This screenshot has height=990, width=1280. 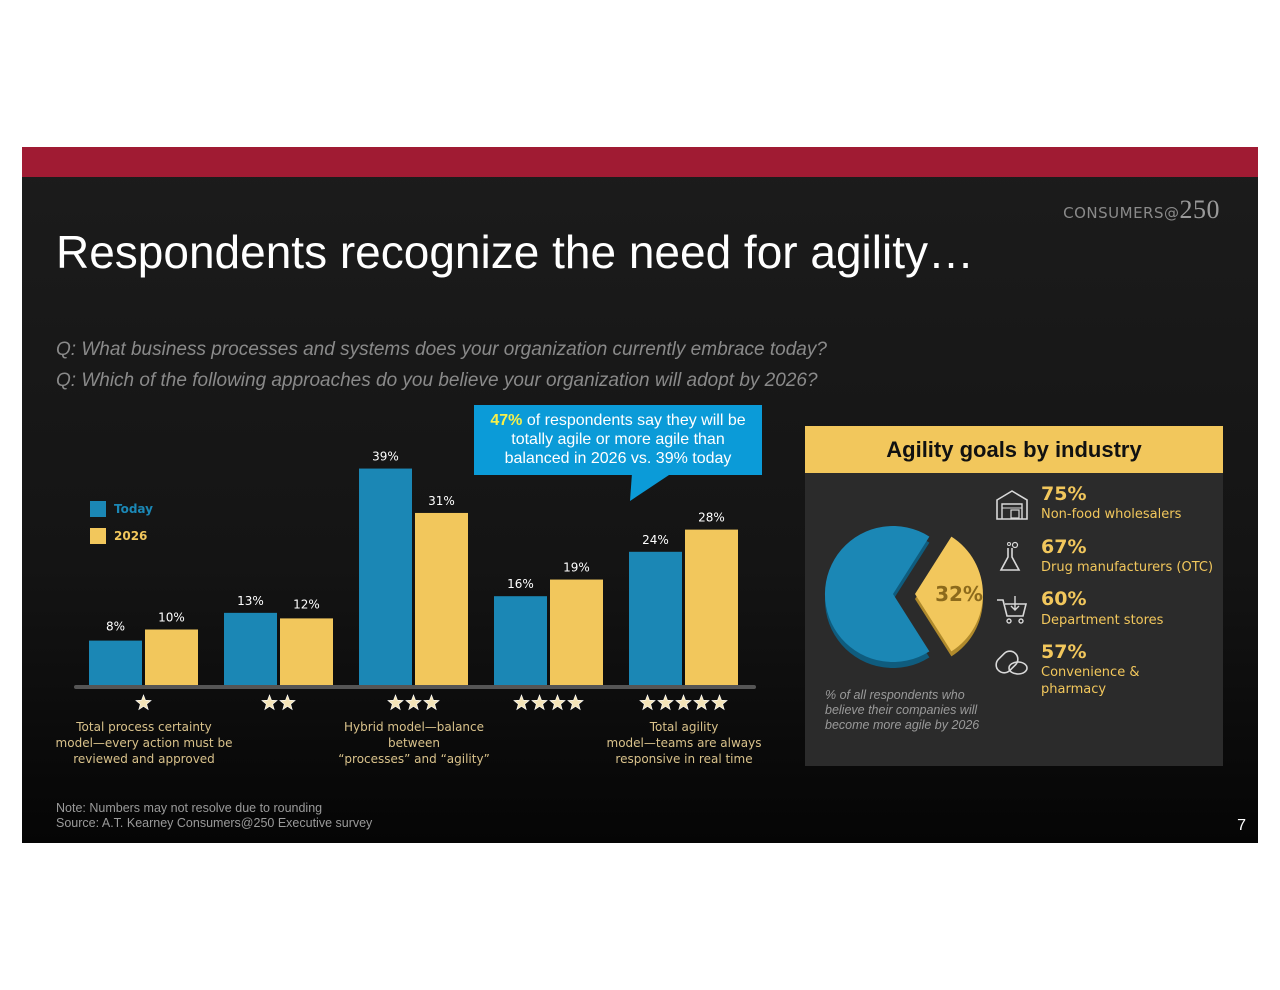 What do you see at coordinates (640, 162) in the screenshot?
I see `top-accent-bar` at bounding box center [640, 162].